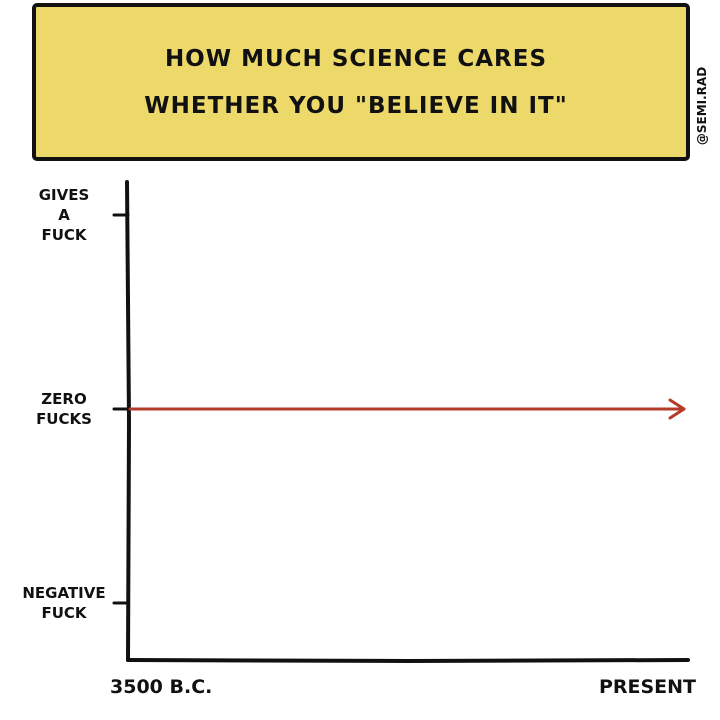 The image size is (720, 720). I want to click on credit-label: @SEMI.RAD, so click(702, 106).